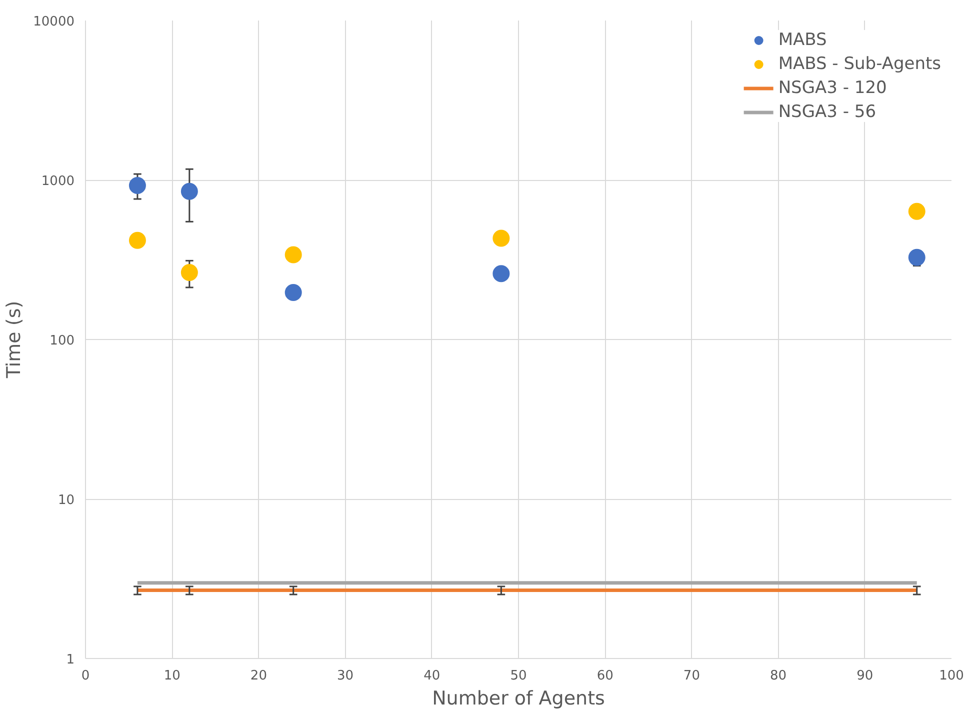  What do you see at coordinates (172, 676) in the screenshot?
I see `x-tick-label: 10` at bounding box center [172, 676].